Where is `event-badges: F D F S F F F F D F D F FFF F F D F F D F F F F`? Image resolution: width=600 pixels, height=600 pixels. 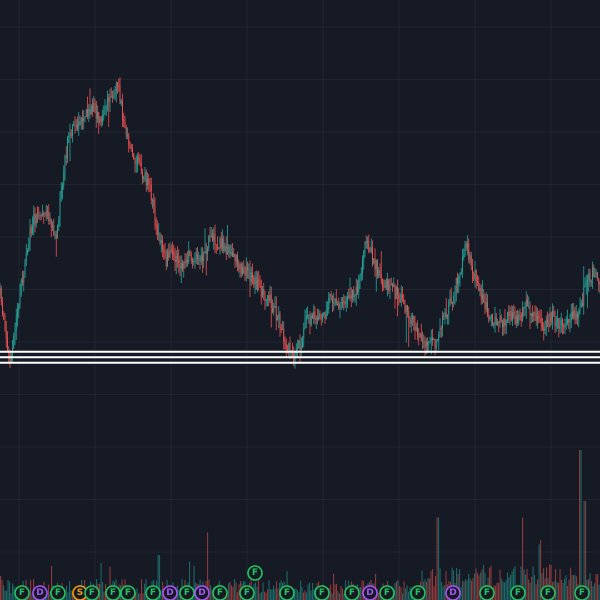
event-badges: F D F S F F F F D F D F FFF F F D F F D F F F F is located at coordinates (302, 582).